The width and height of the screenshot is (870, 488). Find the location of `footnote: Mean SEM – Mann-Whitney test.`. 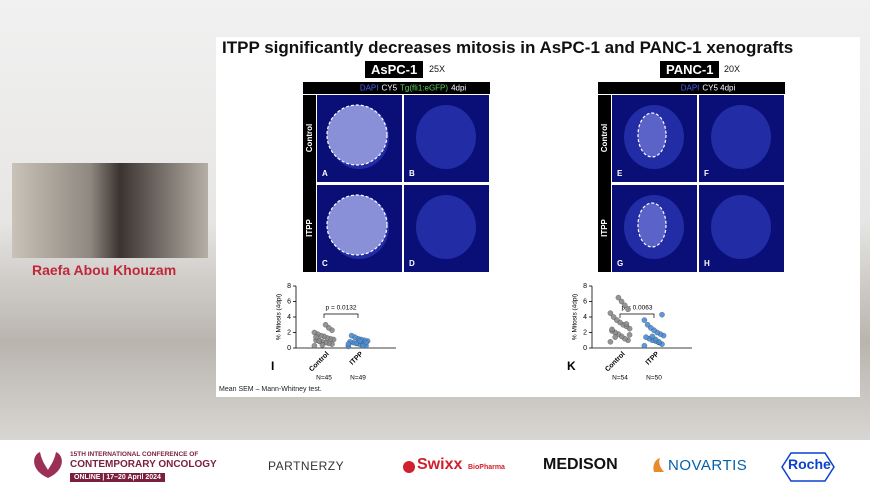

footnote: Mean SEM – Mann-Whitney test. is located at coordinates (270, 389).